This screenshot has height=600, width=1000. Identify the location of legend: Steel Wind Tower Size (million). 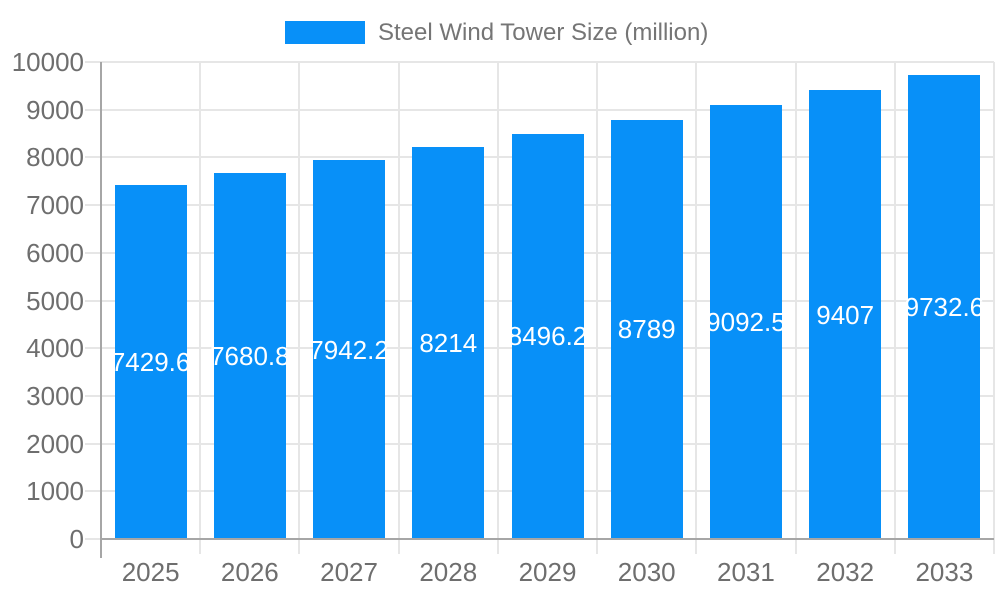
(500, 33).